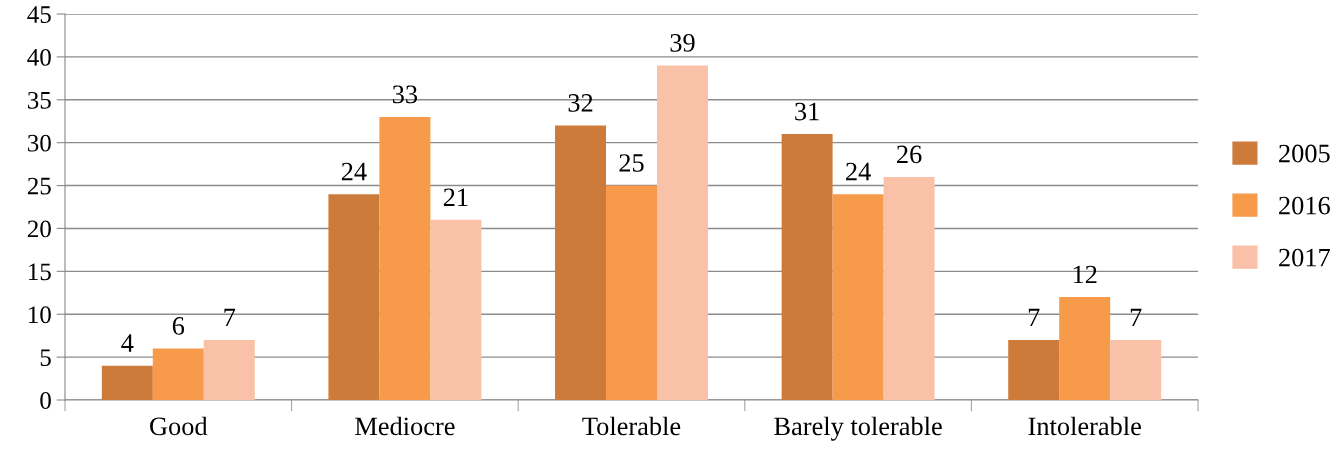  I want to click on data-label: 4, so click(127, 343).